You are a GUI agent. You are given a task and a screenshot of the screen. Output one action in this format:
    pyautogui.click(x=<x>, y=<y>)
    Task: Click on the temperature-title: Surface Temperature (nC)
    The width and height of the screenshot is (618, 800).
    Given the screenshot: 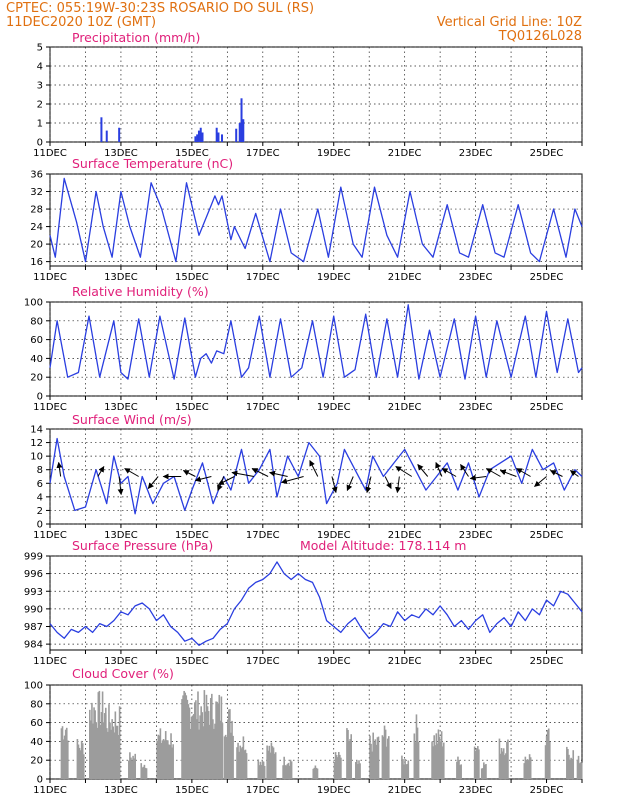 What is the action you would take?
    pyautogui.click(x=152, y=163)
    